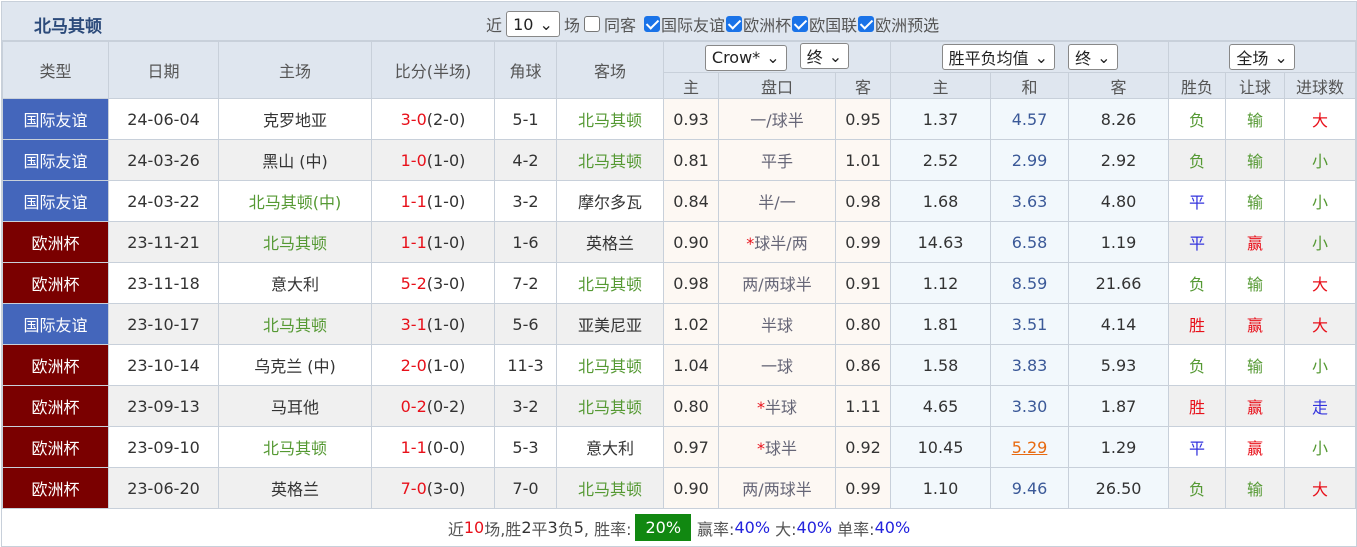  I want to click on score: 1-0(1-0), so click(433, 160).